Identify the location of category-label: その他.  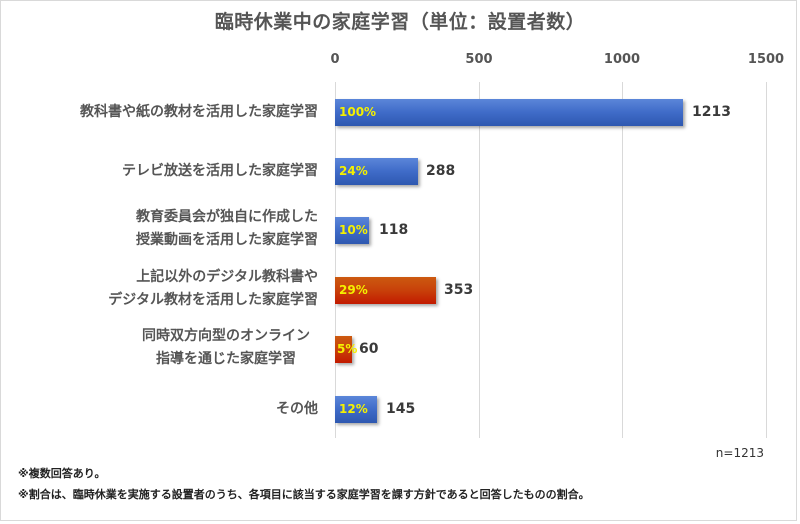
(297, 409).